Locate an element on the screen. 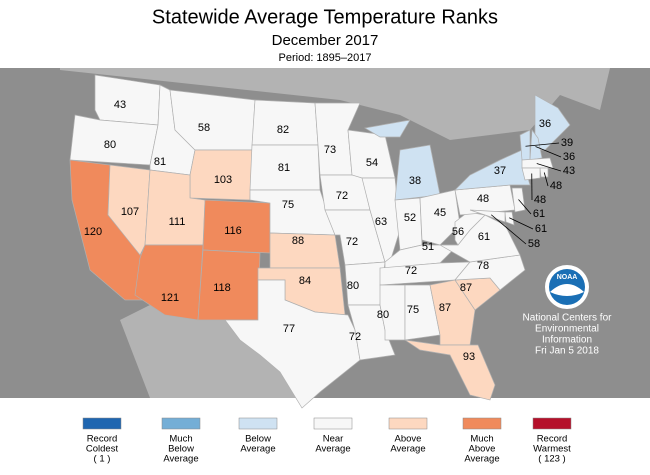  state-rank: 51 is located at coordinates (428, 247).